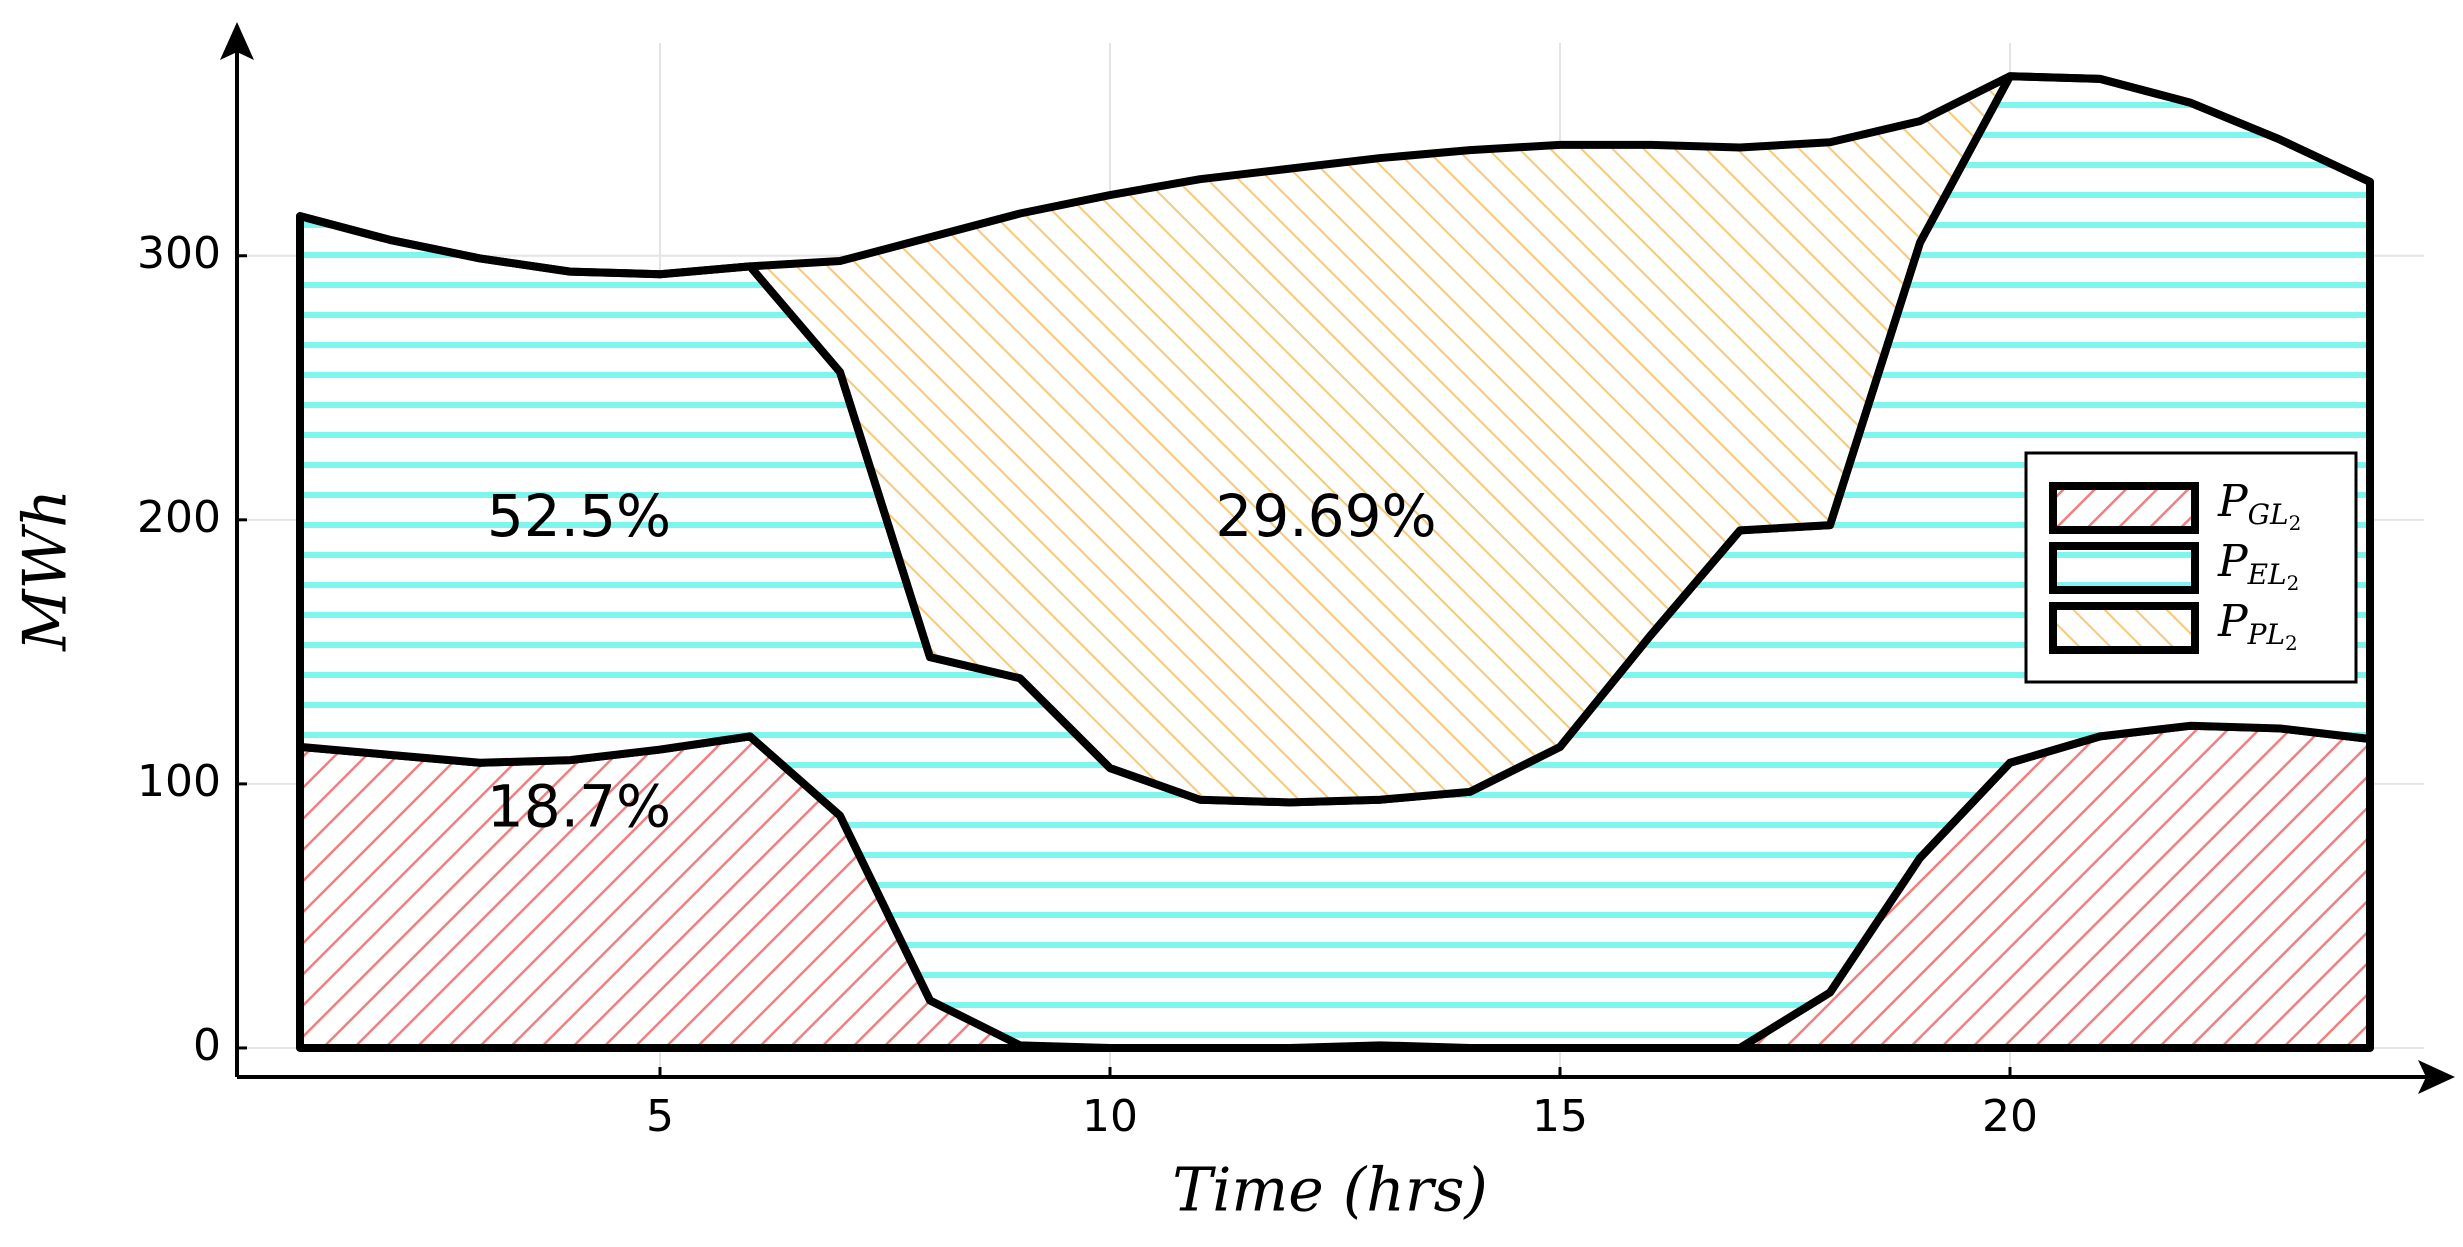 The image size is (2463, 1247). I want to click on legend-label: PEL2, so click(2258, 565).